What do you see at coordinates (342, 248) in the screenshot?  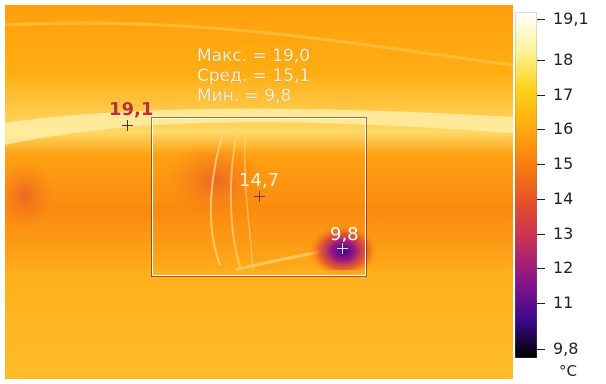 I see `cold-spot-crosshair-icon` at bounding box center [342, 248].